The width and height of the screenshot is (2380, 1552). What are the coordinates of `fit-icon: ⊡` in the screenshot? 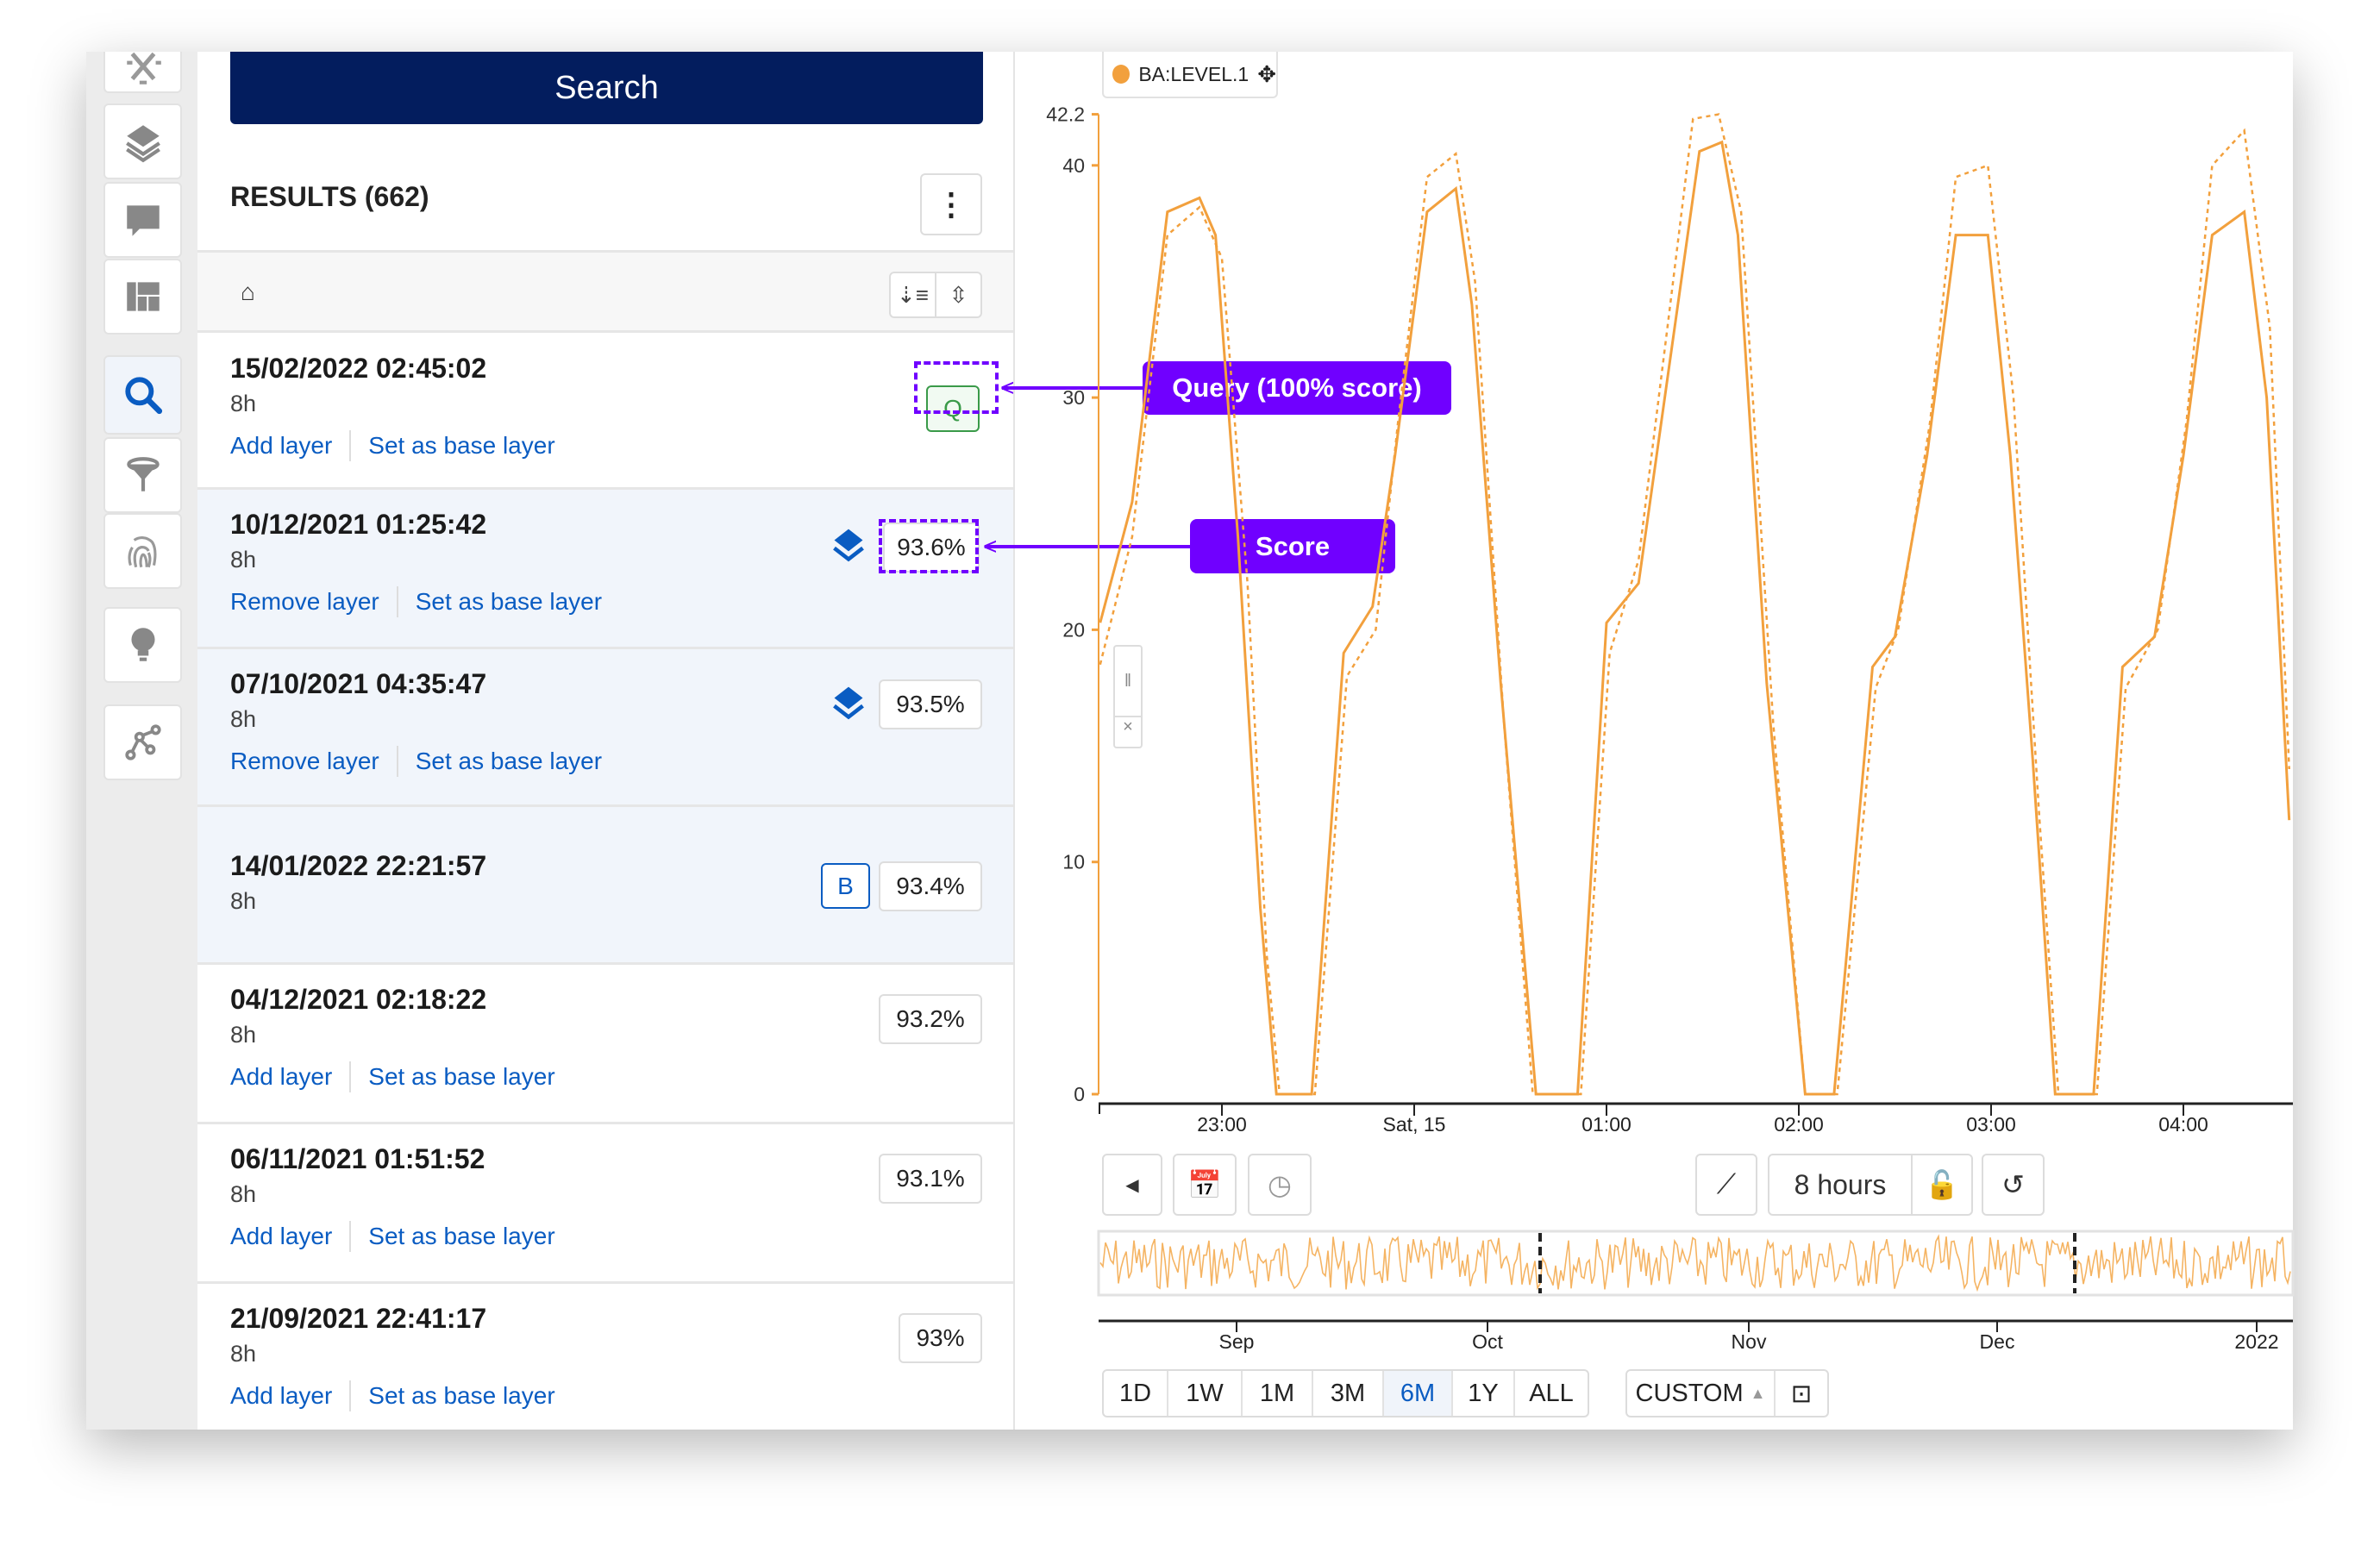 It's located at (1802, 1394).